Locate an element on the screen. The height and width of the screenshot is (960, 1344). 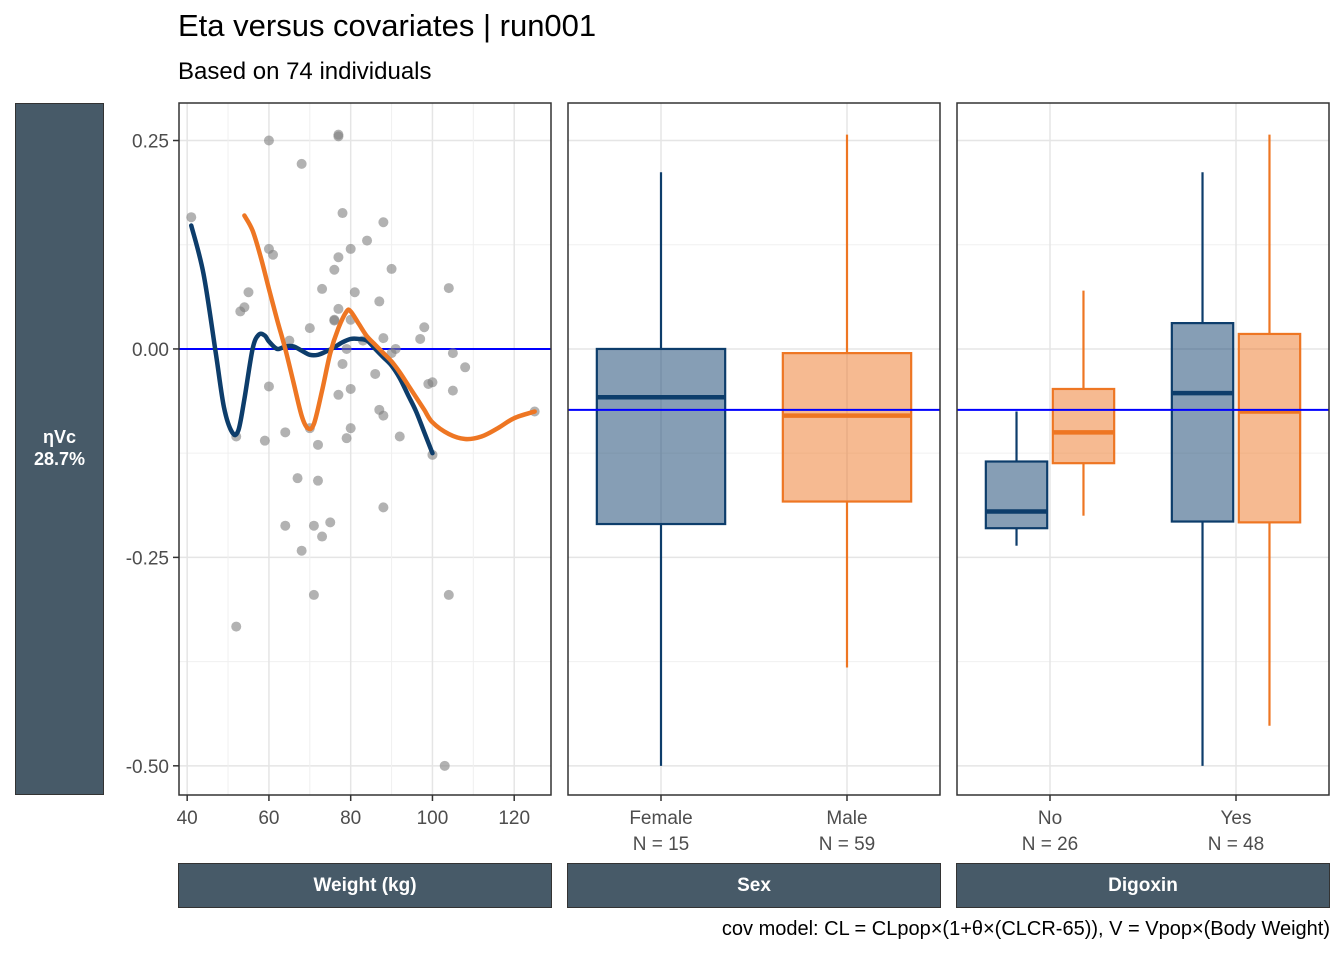
x-tick-count-female: N = 15 is located at coordinates (661, 844).